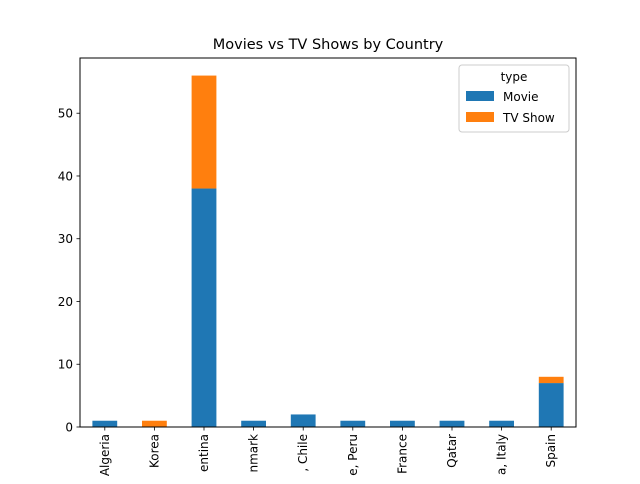  I want to click on y-tick-label: 10, so click(65, 365).